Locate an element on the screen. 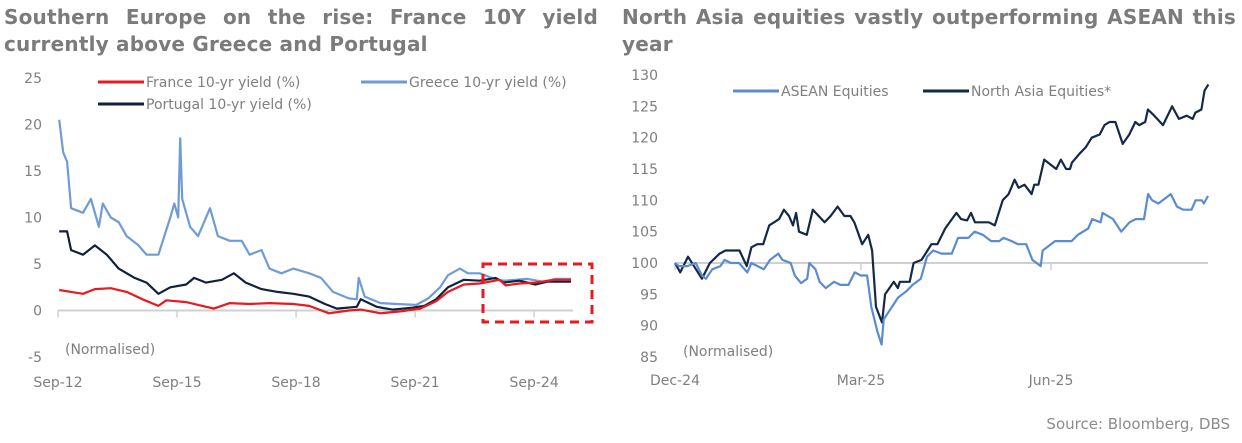 The image size is (1242, 443). legend-label: Greece 10-yr yield (%) is located at coordinates (488, 83).